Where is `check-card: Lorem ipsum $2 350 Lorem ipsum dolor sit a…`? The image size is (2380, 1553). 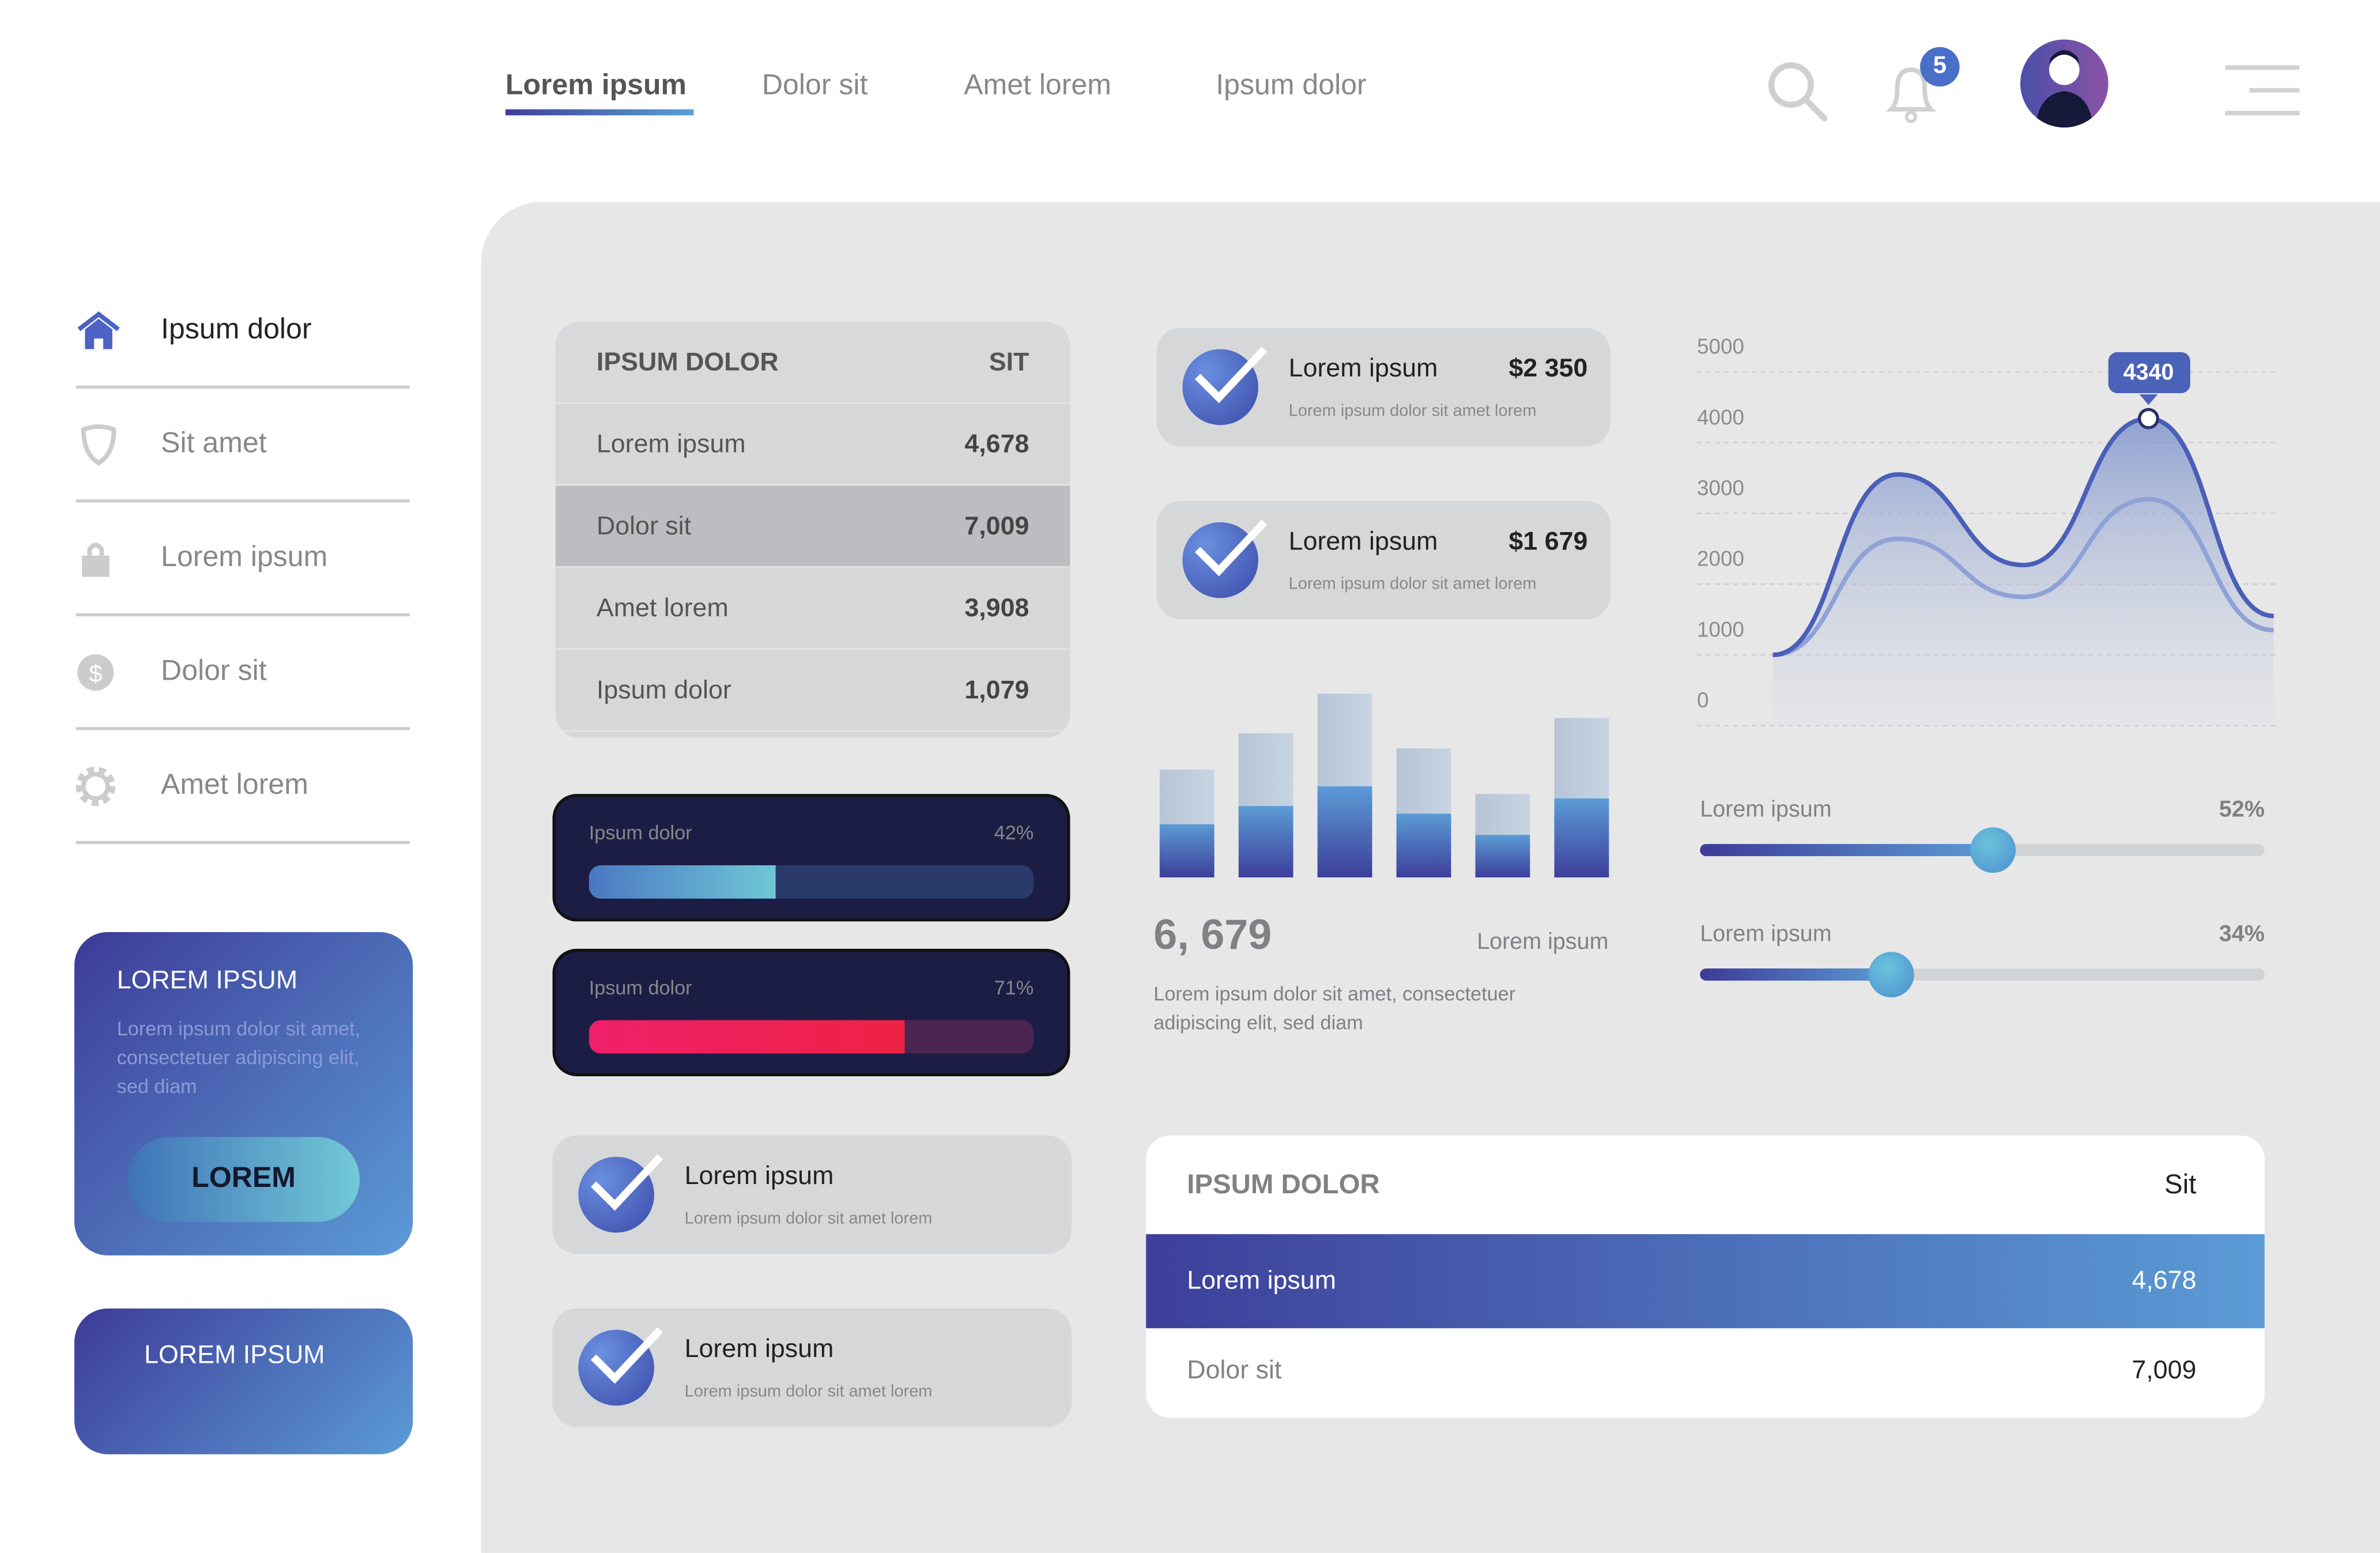
check-card: Lorem ipsum $2 350 Lorem ipsum dolor sit a… is located at coordinates (1383, 387).